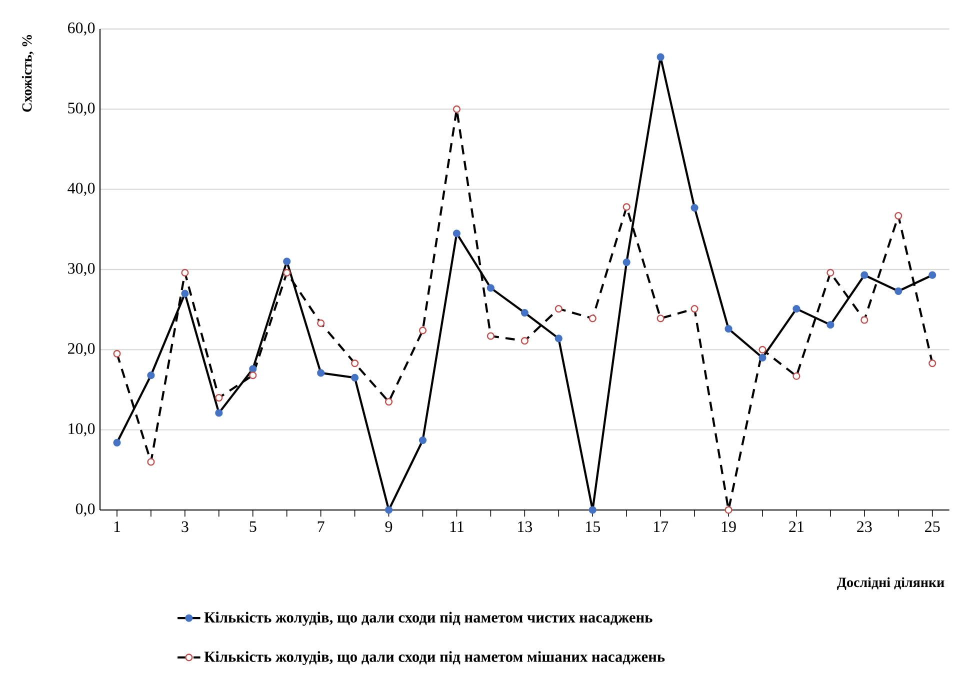 This screenshot has height=682, width=956. What do you see at coordinates (434, 658) in the screenshot?
I see `legend-label: Кількість жолудів, що дали сходи під наметом мішаних насаджень` at bounding box center [434, 658].